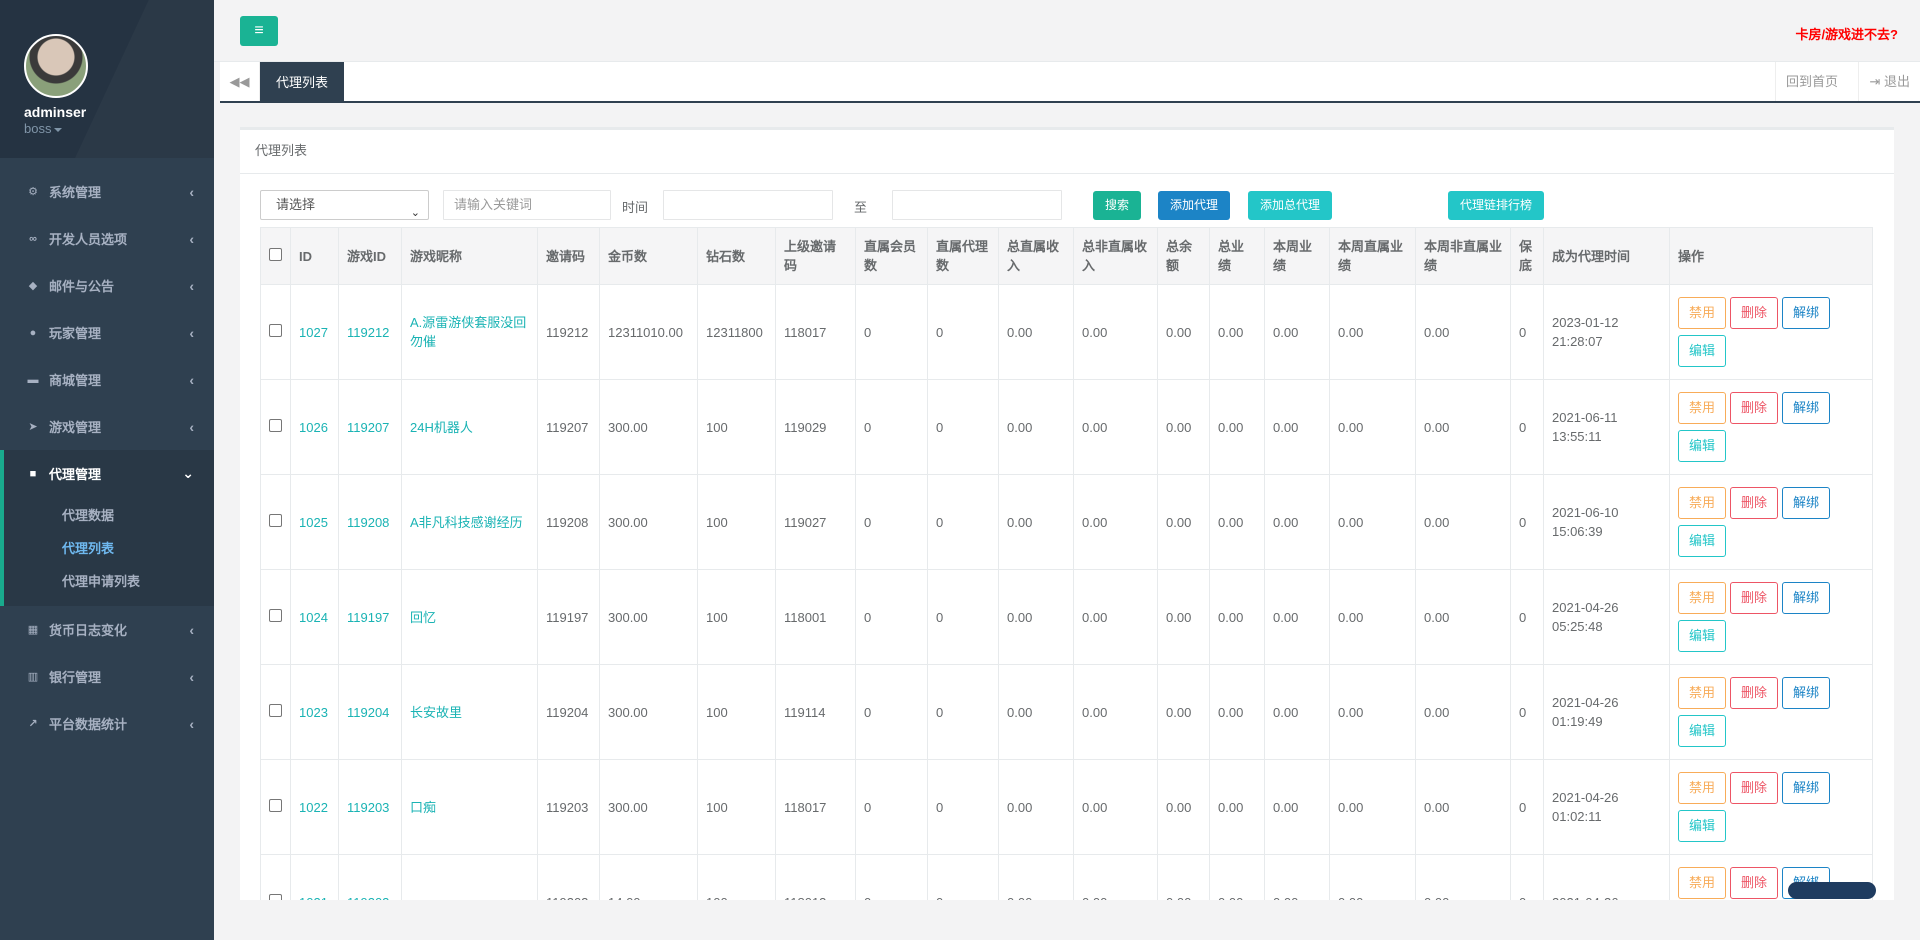 This screenshot has width=1920, height=940. What do you see at coordinates (259, 31) in the screenshot?
I see `menu-toggle-button: ≡` at bounding box center [259, 31].